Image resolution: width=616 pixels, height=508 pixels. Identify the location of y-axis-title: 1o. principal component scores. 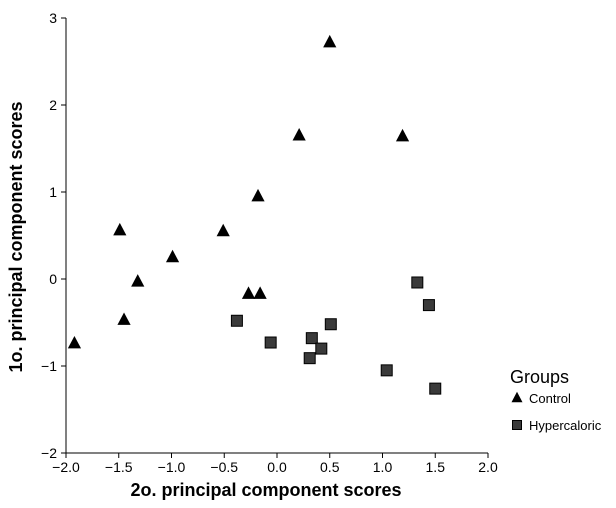
(16, 236).